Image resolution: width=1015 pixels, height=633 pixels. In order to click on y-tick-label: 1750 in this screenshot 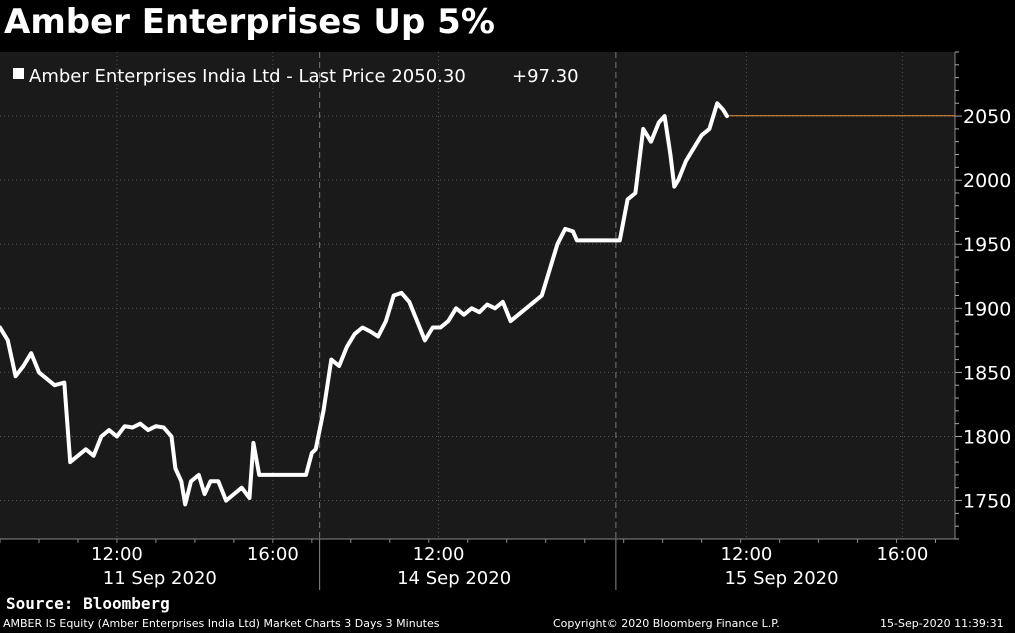, I will do `click(987, 502)`.